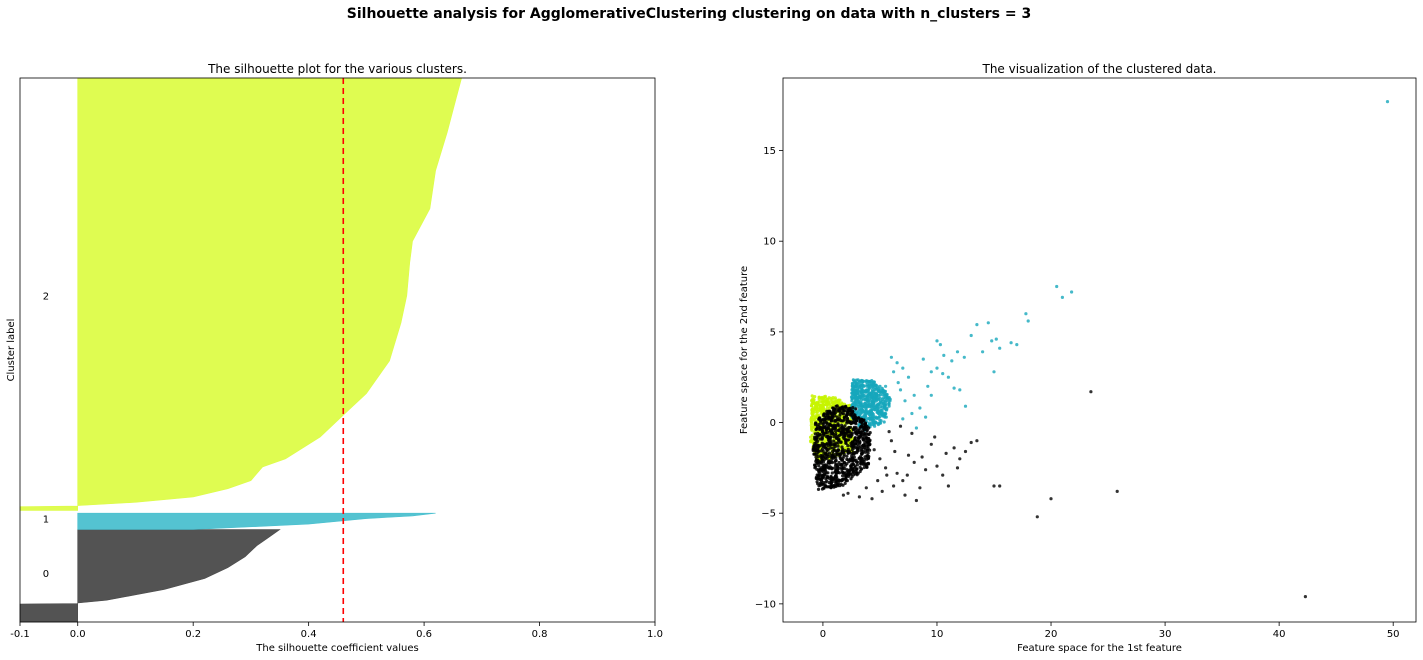  What do you see at coordinates (540, 634) in the screenshot?
I see `silhouette-x-tick-label: 0.8` at bounding box center [540, 634].